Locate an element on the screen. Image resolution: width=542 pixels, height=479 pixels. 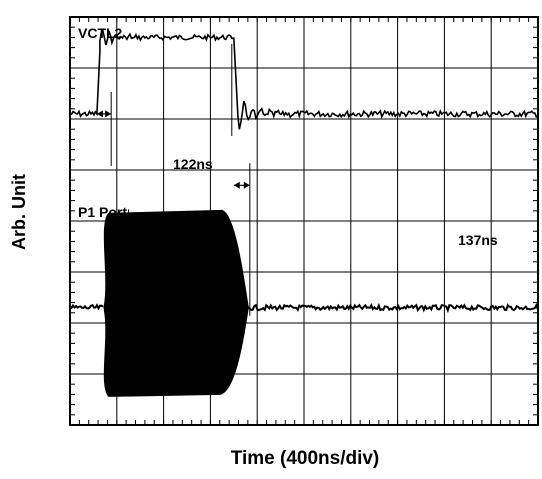
annotation-label-122ns: 122ns is located at coordinates (193, 164).